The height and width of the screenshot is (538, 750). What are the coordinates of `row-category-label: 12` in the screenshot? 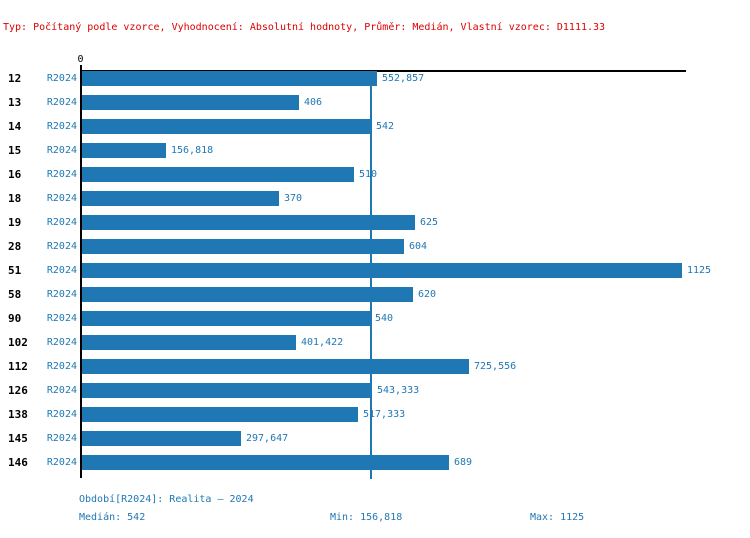 It's located at (15, 78).